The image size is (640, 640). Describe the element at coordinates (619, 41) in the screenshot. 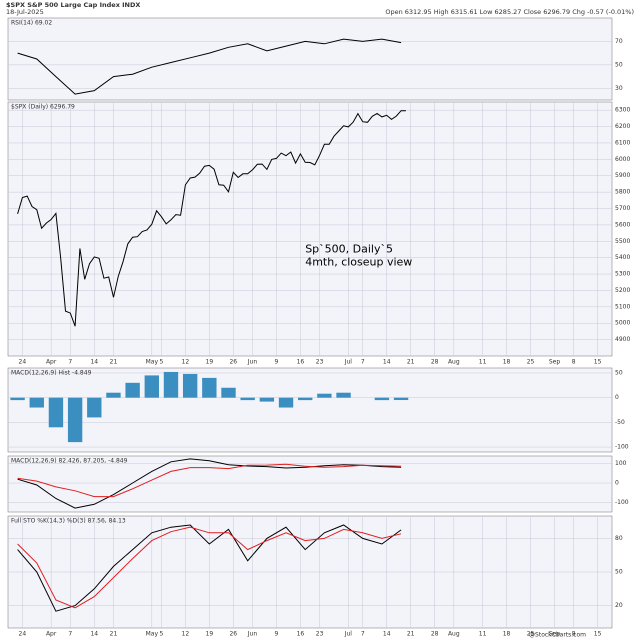

I see `y-tick-label: 70` at that location.